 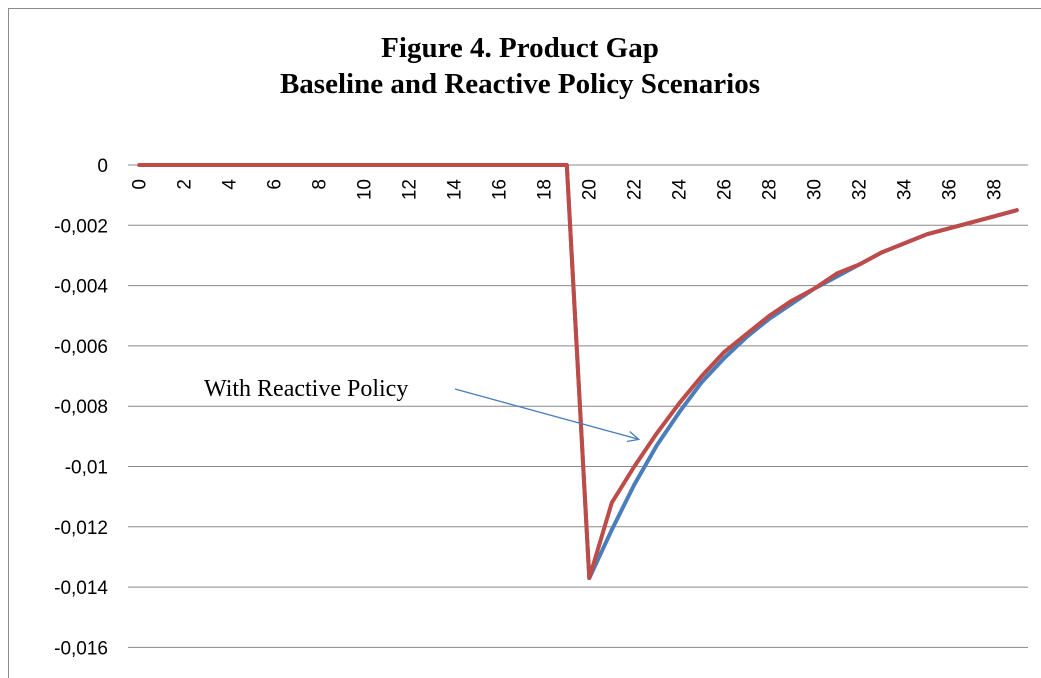 I want to click on x-tick-label: 30, so click(x=814, y=189).